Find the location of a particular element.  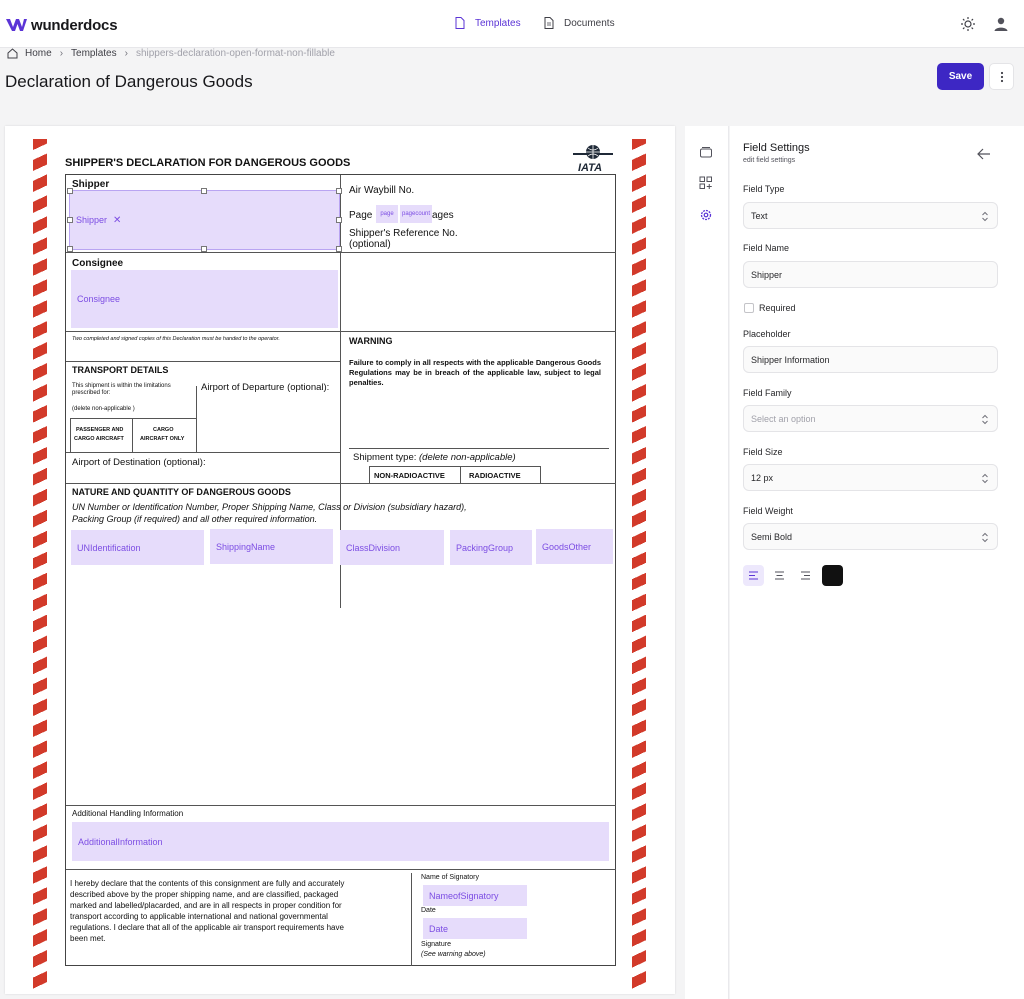

goods-other-field: GoodsOther is located at coordinates (574, 546).